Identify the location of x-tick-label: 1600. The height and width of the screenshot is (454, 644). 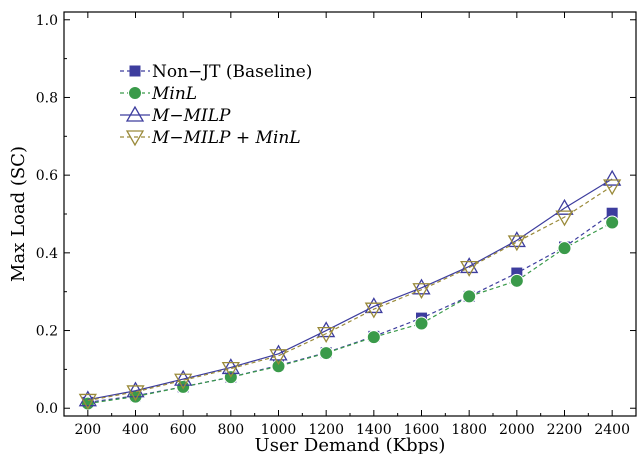
(422, 430).